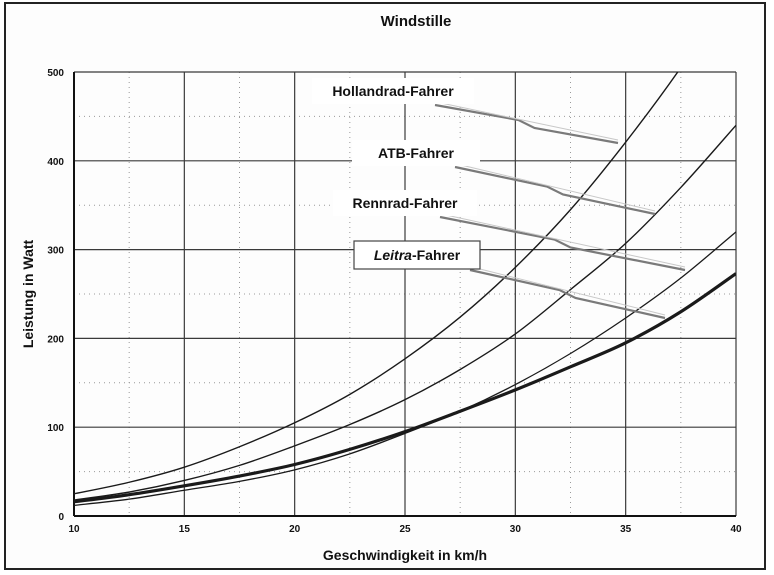 The image size is (774, 575). Describe the element at coordinates (736, 529) in the screenshot. I see `x-tick-label: 40` at that location.